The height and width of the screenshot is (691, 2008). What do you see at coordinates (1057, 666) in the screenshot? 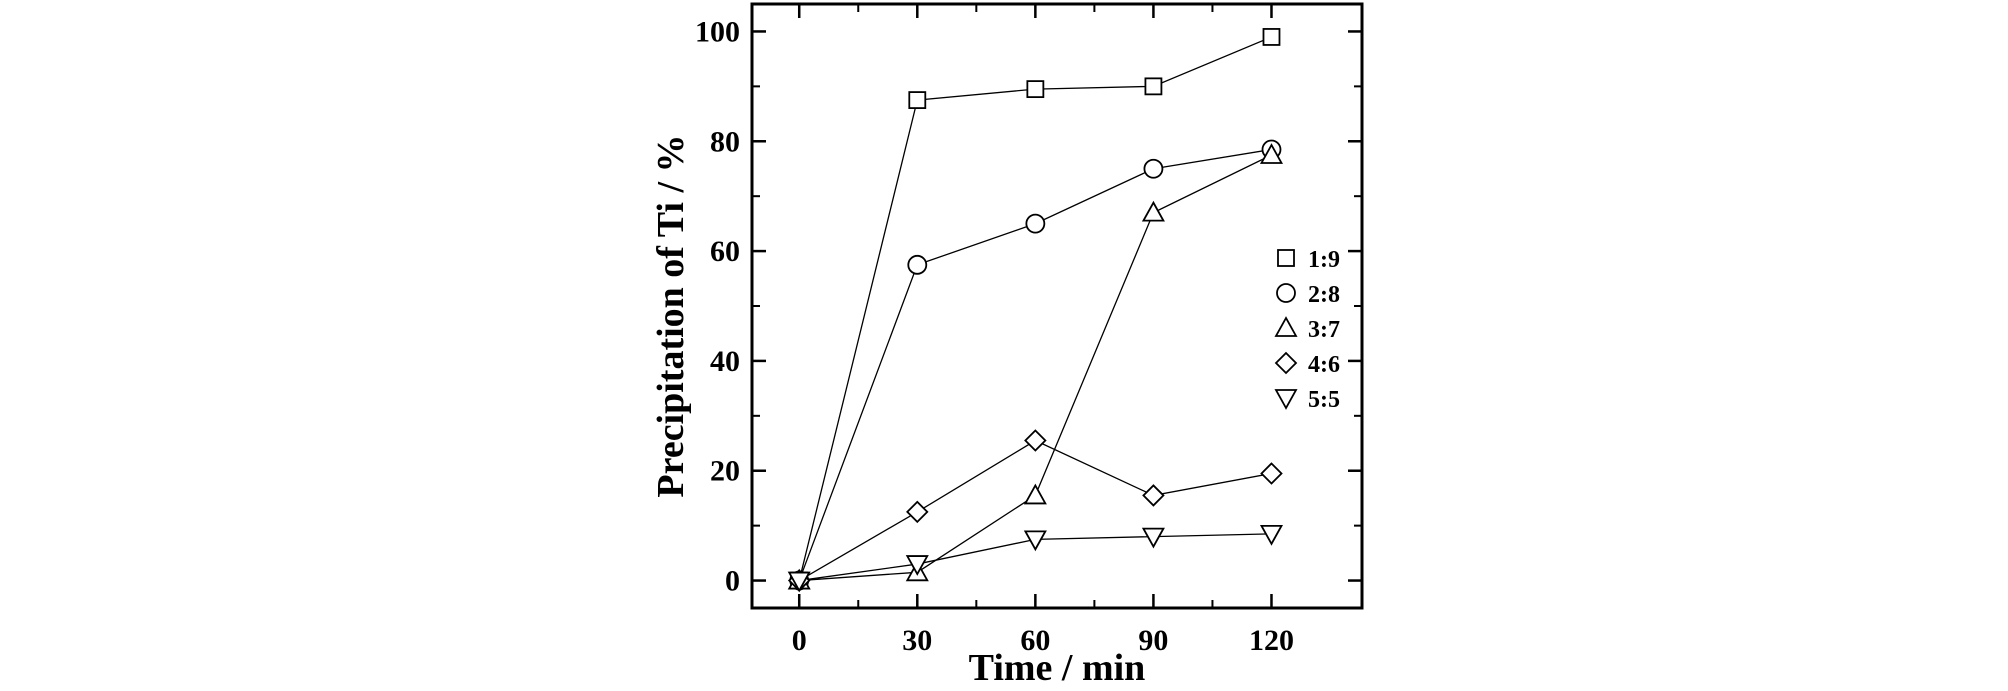
I see `x-axis-title: Time / min` at bounding box center [1057, 666].